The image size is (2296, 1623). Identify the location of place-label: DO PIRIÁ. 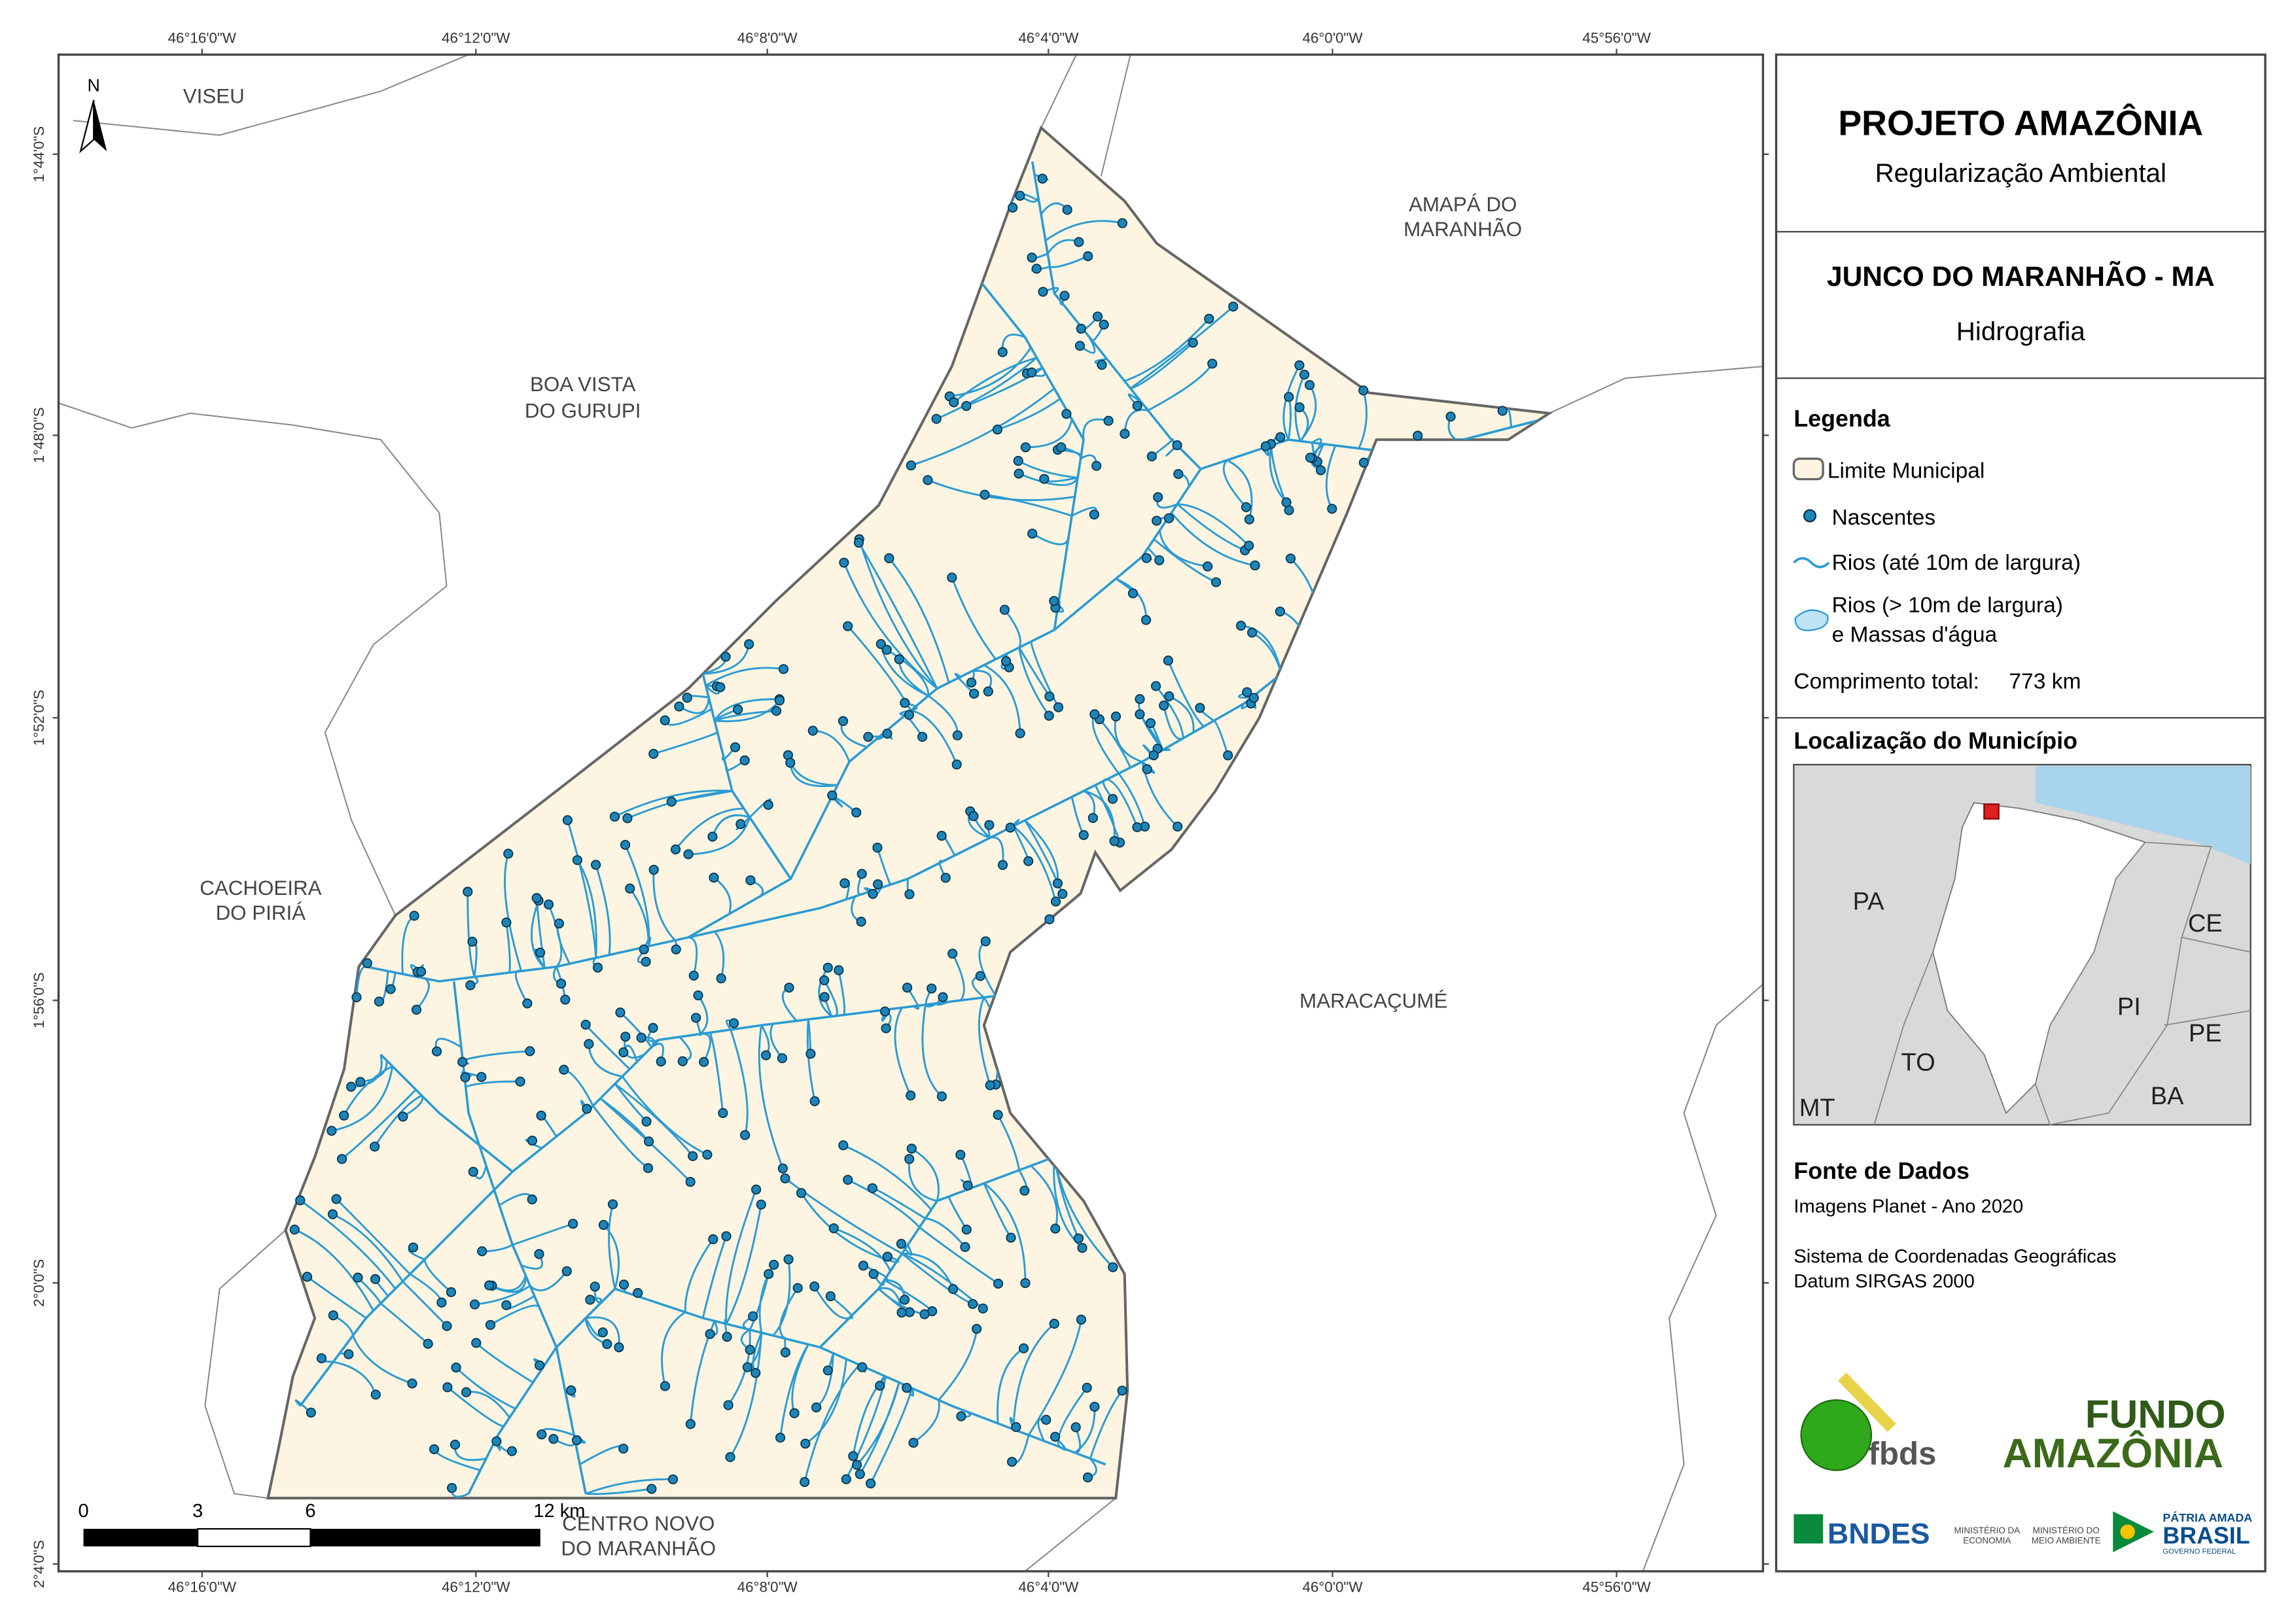
(261, 912).